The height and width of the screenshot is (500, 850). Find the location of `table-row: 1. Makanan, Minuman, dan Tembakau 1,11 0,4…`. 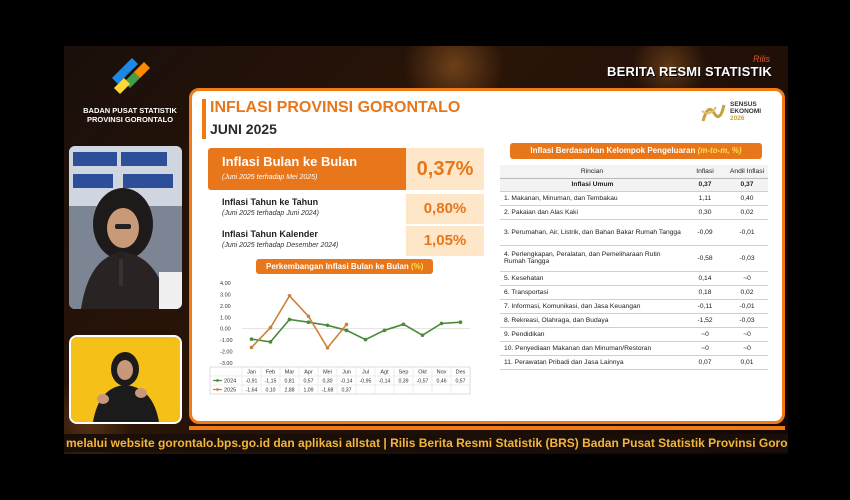

table-row: 1. Makanan, Minuman, dan Tembakau 1,11 0,4… is located at coordinates (634, 198).